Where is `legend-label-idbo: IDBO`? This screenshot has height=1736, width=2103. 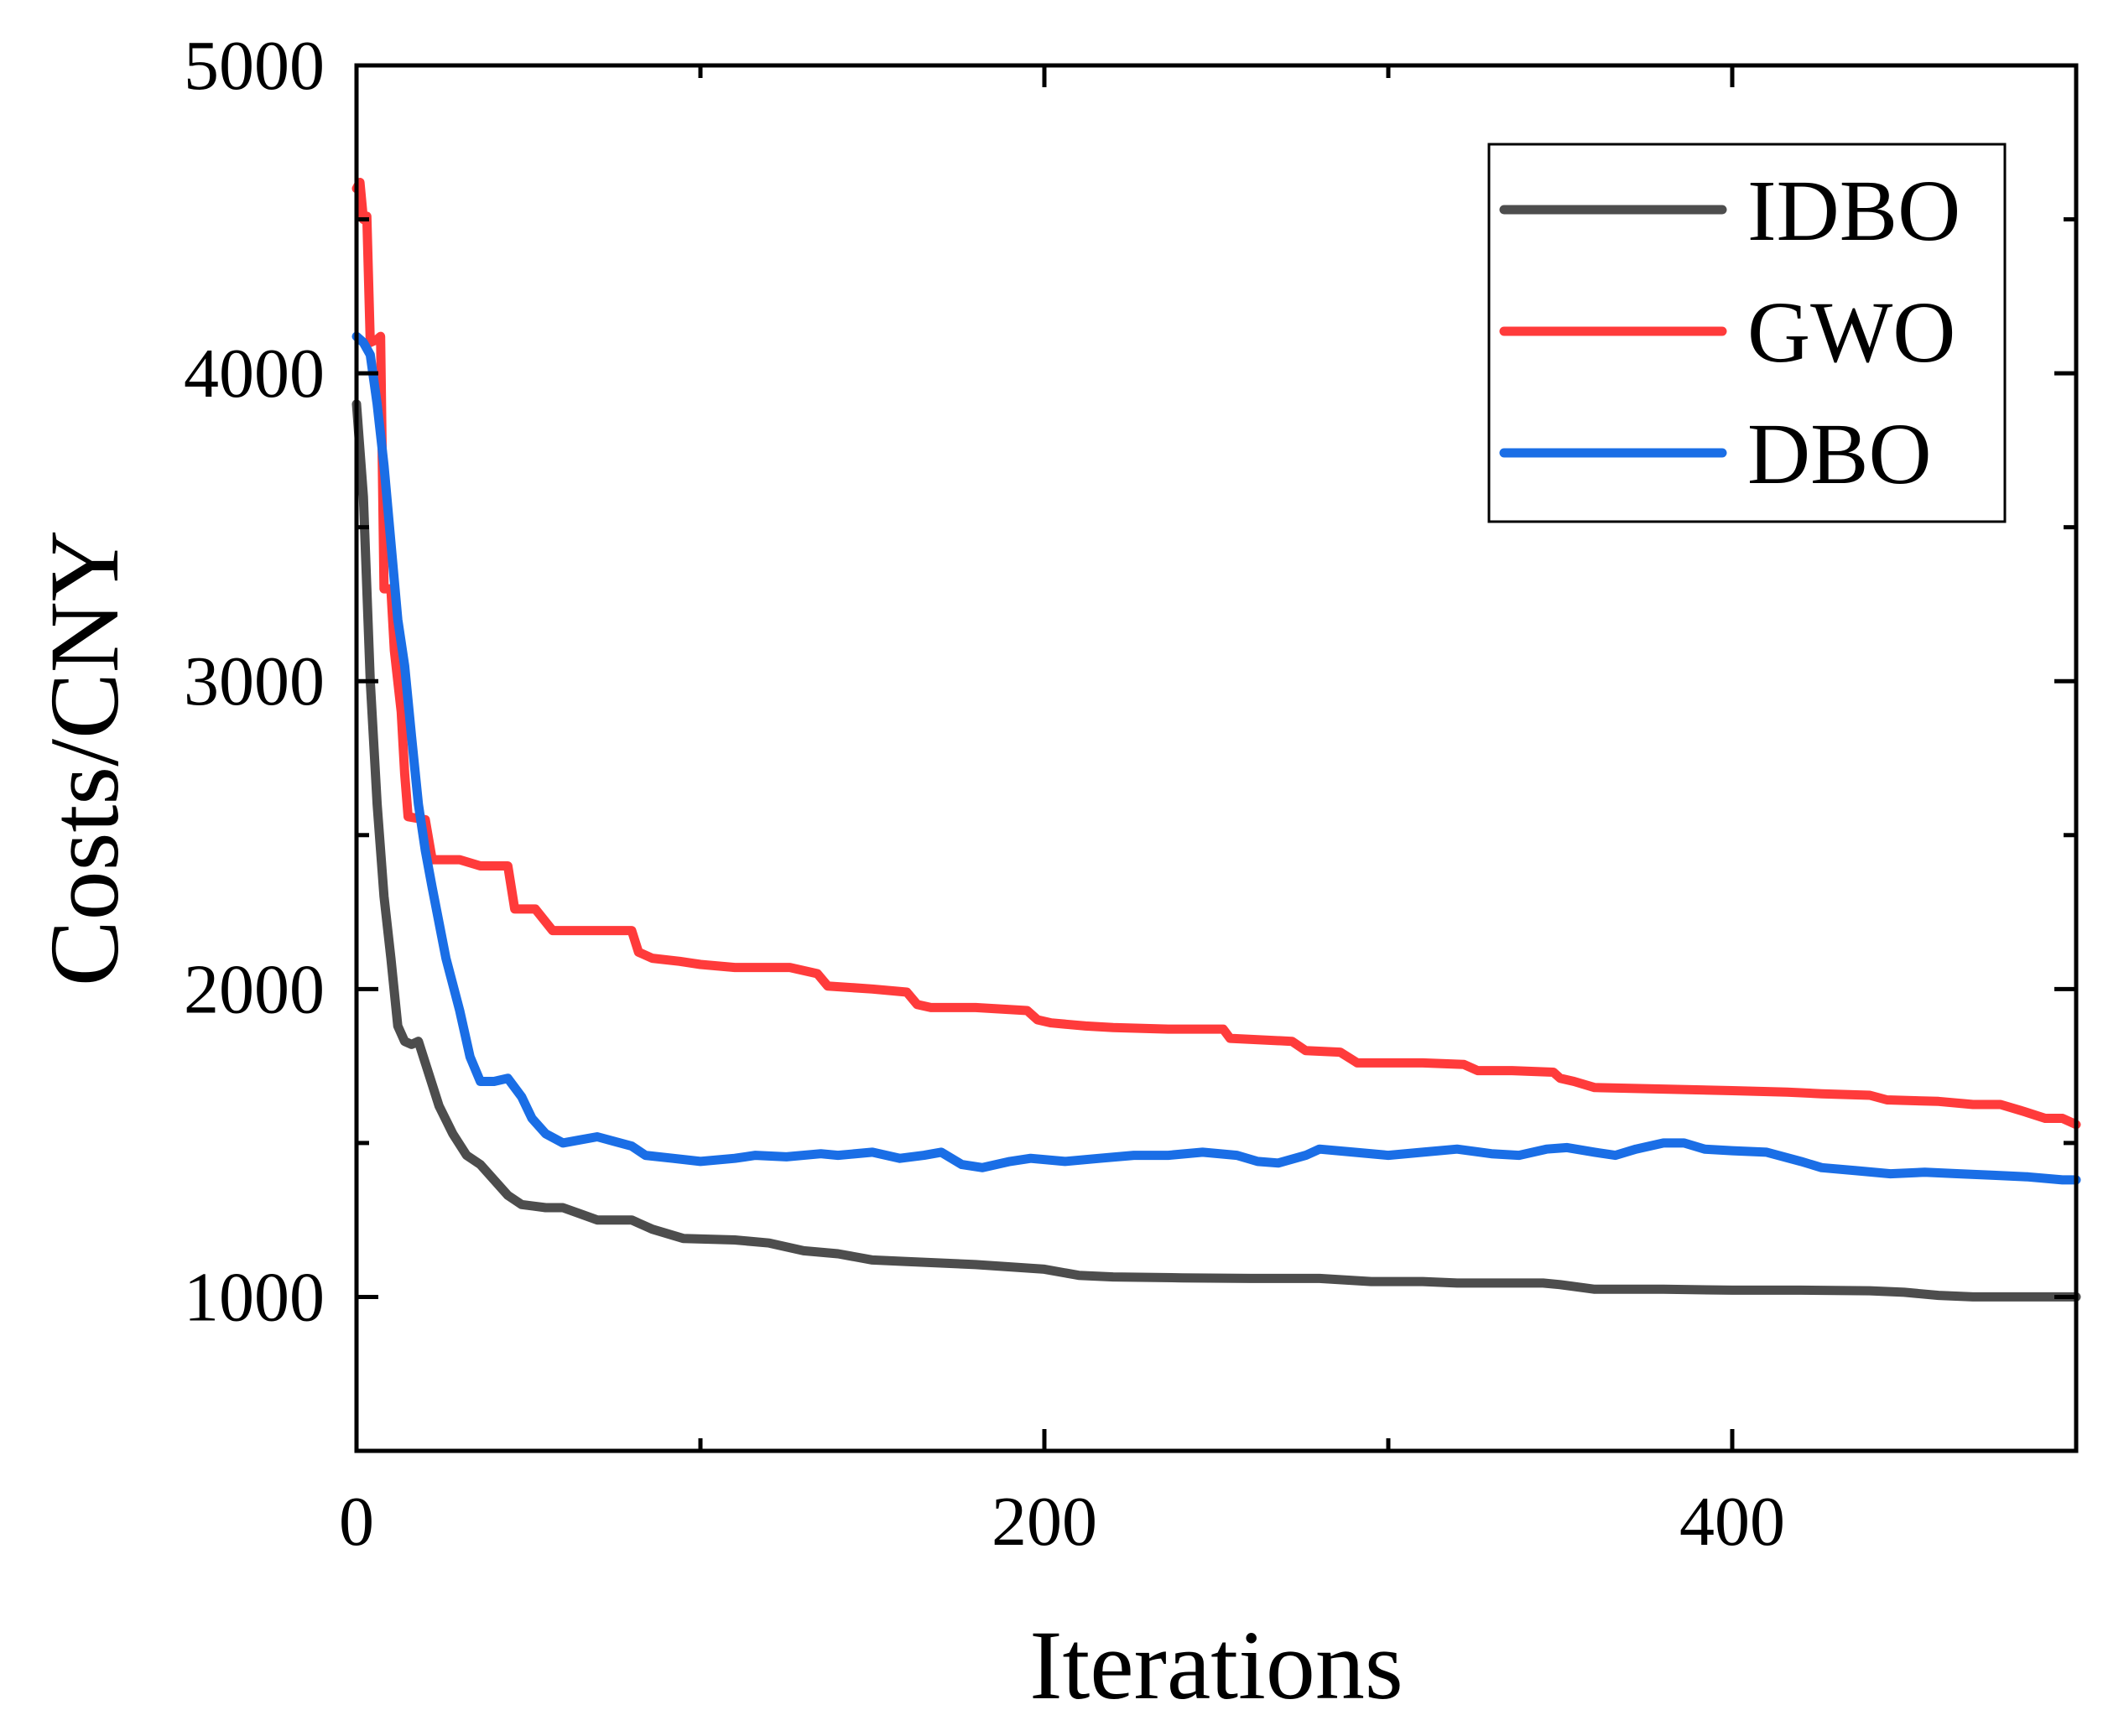
legend-label-idbo: IDBO is located at coordinates (1853, 211).